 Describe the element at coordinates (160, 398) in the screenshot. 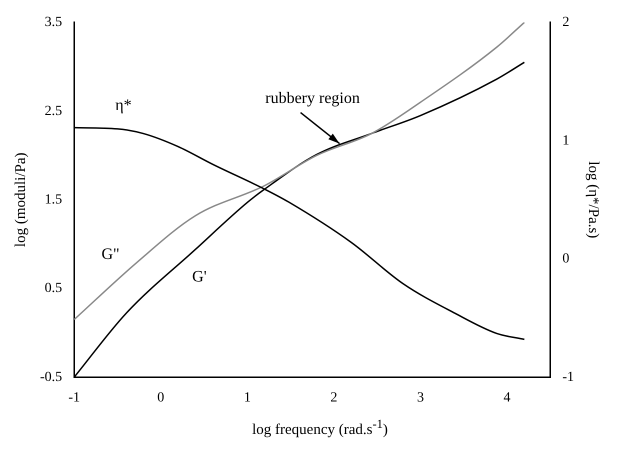

I see `x-tick-label: 0` at that location.